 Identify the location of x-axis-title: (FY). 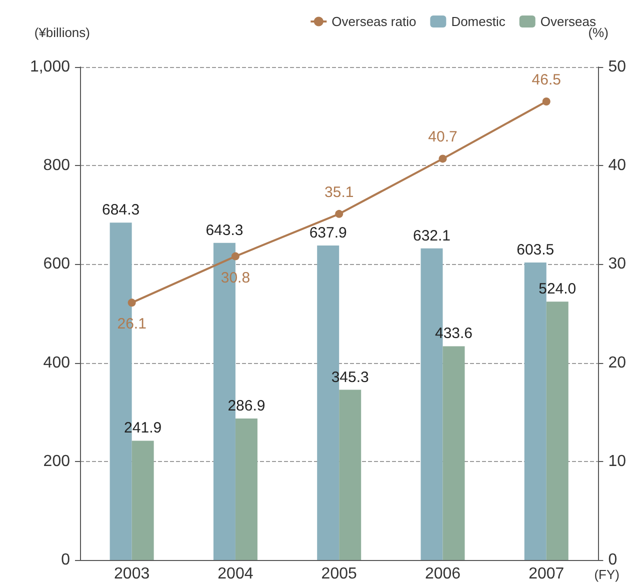
(607, 574).